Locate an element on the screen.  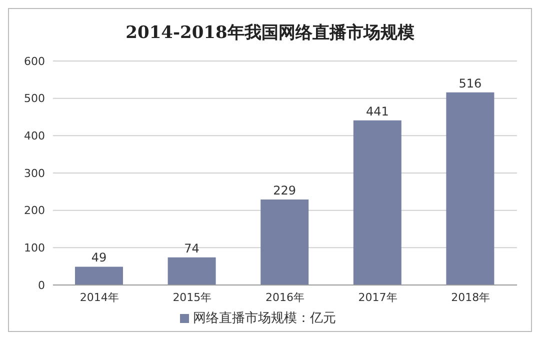
y-tick-label: 100 is located at coordinates (34, 248).